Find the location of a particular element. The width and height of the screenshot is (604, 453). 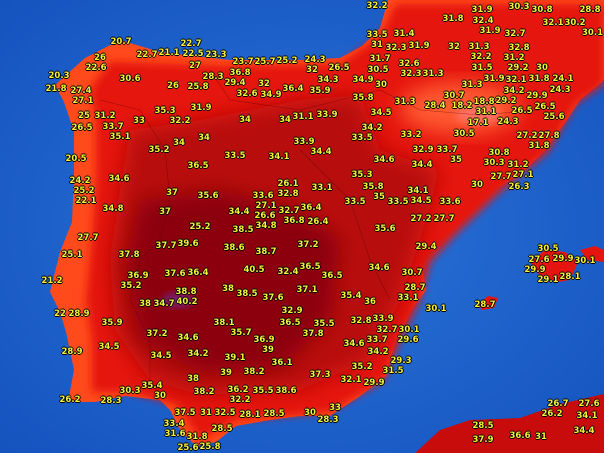

temperature-label: 22.5 is located at coordinates (193, 53).